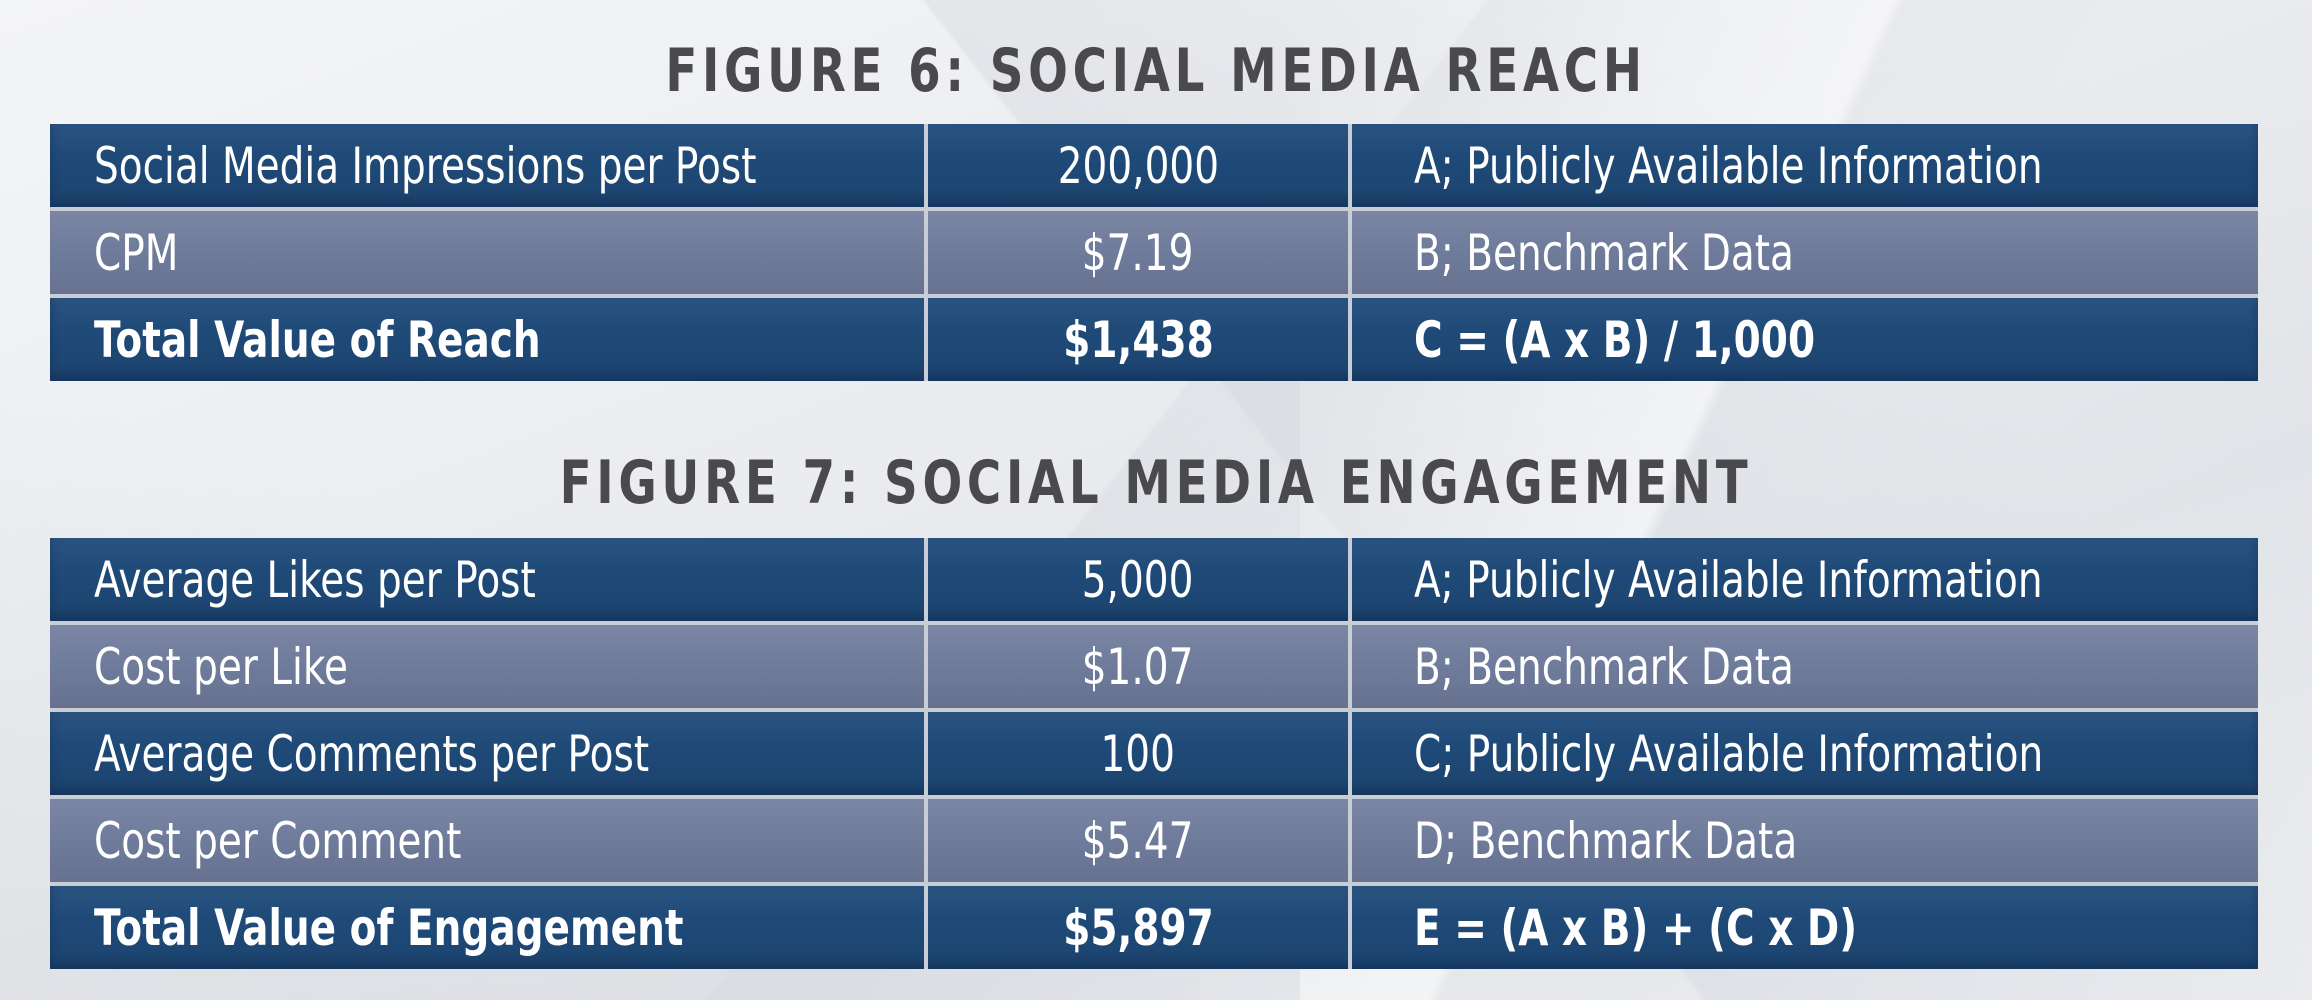 The height and width of the screenshot is (1000, 2312). I want to click on row-value: 200,000, so click(1138, 165).